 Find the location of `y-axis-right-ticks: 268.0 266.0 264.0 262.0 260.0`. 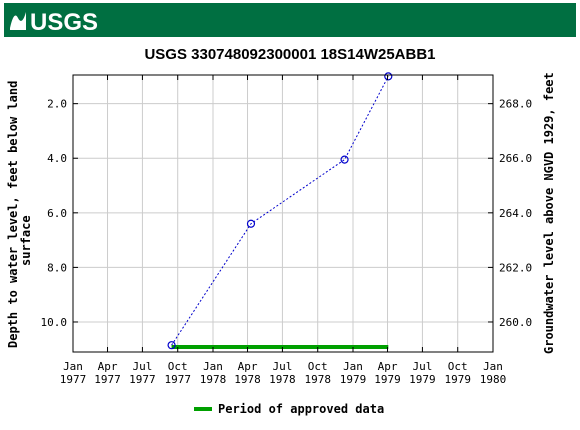

y-axis-right-ticks: 268.0 266.0 264.0 262.0 260.0 is located at coordinates (510, 213).